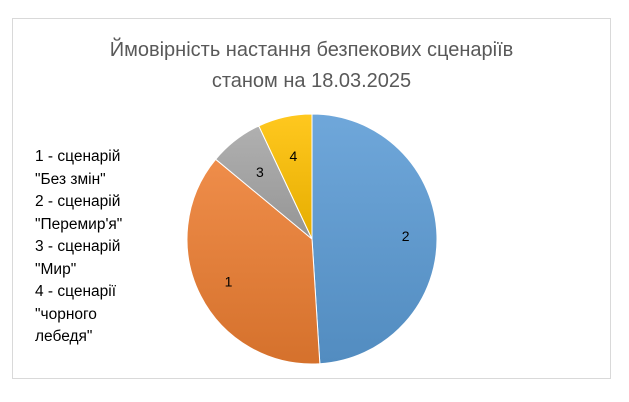 The width and height of the screenshot is (629, 402). What do you see at coordinates (79, 224) in the screenshot?
I see `legend-line: "Перемир'я"` at bounding box center [79, 224].